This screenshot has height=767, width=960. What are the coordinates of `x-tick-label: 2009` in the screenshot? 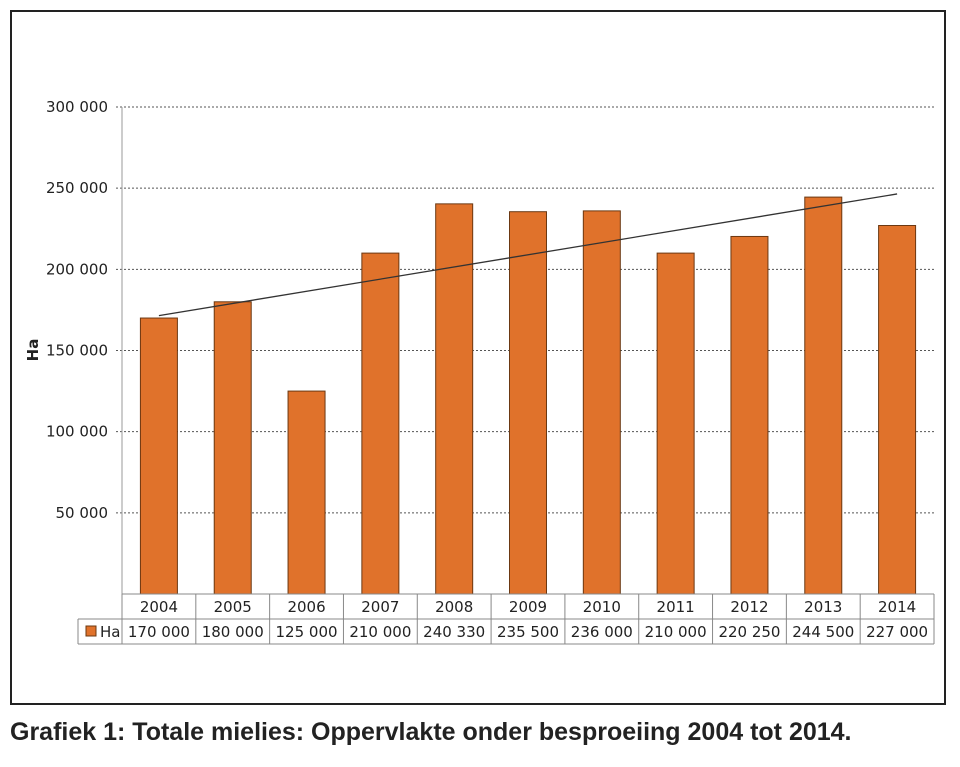 It's located at (528, 607).